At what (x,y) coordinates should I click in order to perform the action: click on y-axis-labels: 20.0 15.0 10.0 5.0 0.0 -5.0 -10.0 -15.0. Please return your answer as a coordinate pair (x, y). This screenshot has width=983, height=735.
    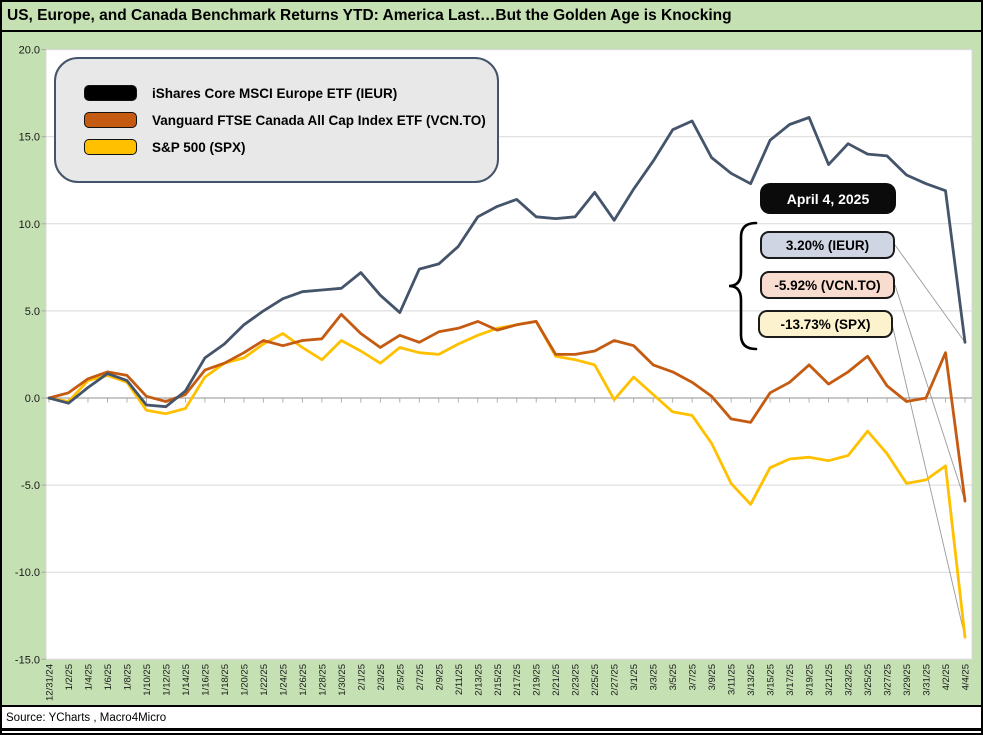
    Looking at the image, I should click on (27, 356).